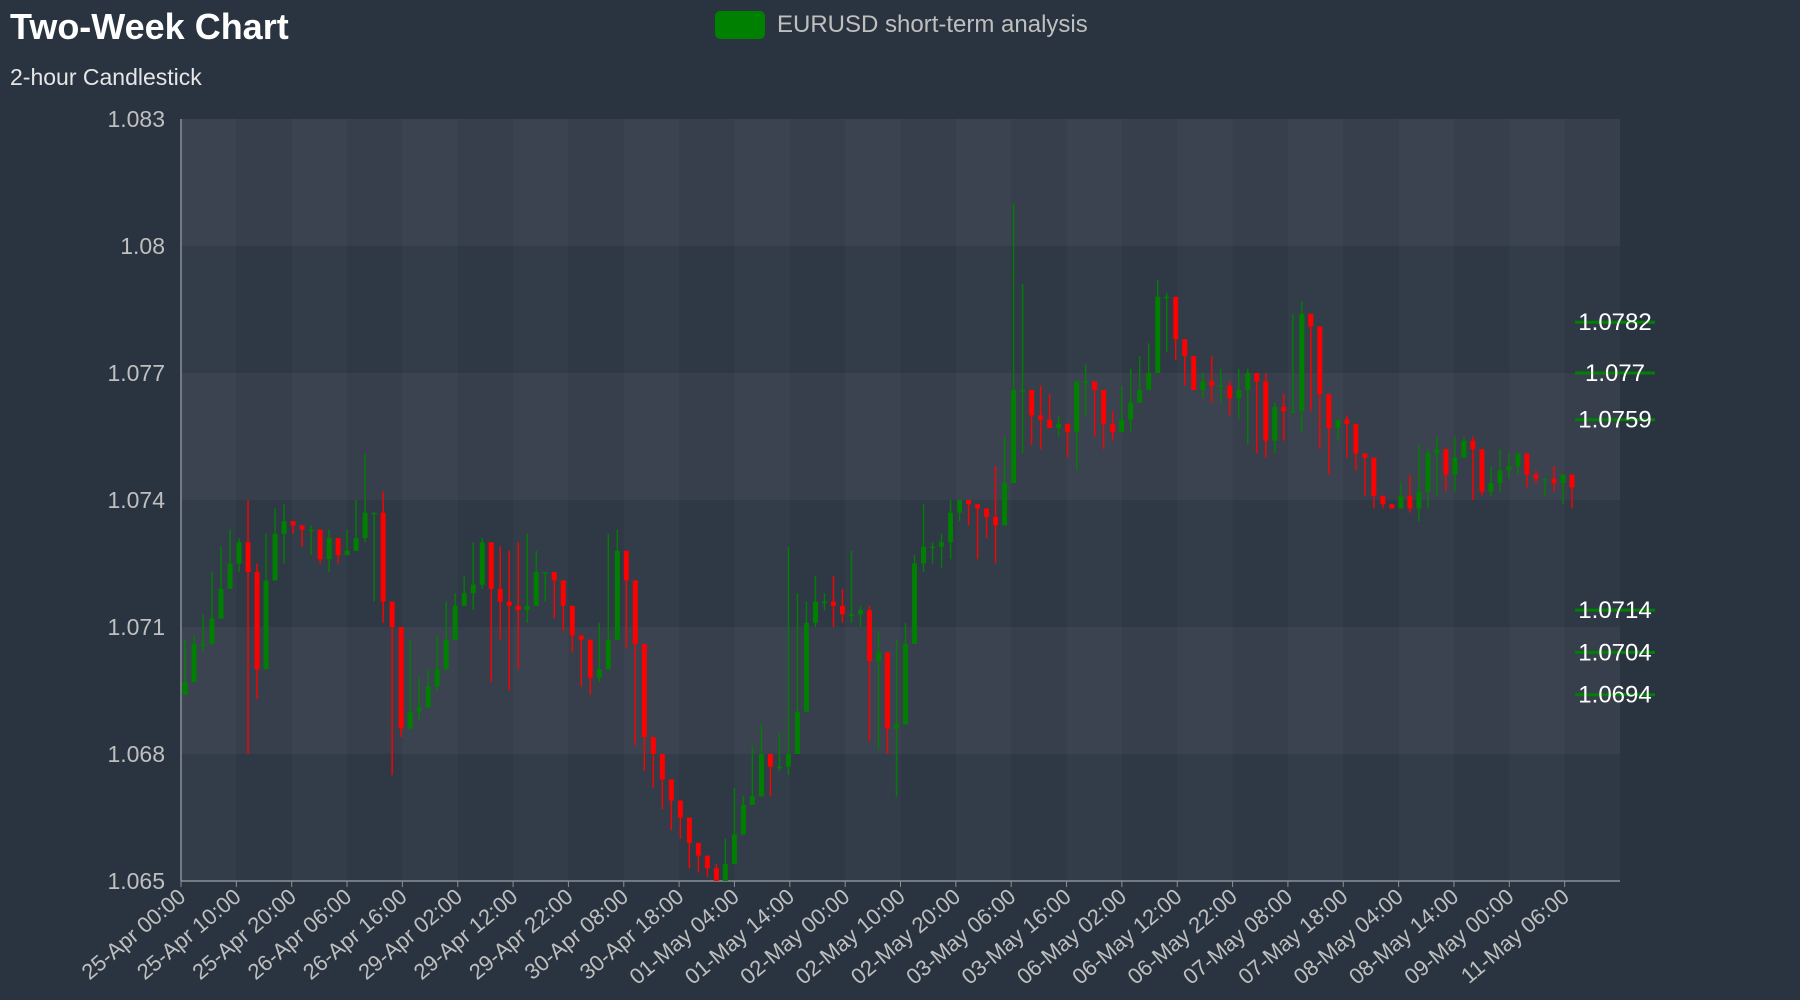  I want to click on y-tick-label: 1.068, so click(136, 754).